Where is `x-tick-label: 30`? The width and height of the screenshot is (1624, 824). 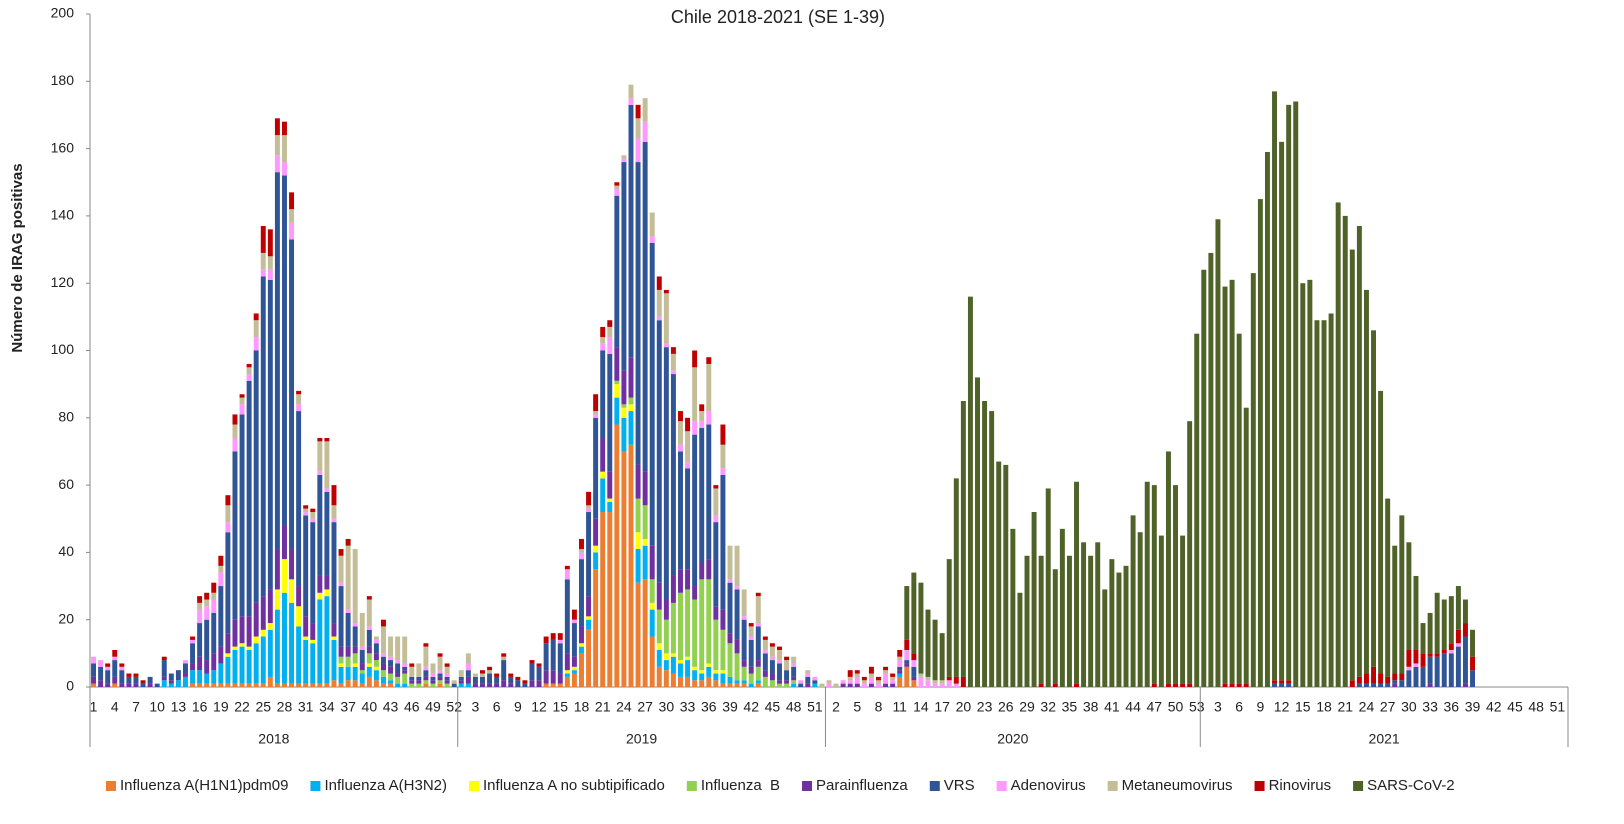
x-tick-label: 30 is located at coordinates (1409, 707).